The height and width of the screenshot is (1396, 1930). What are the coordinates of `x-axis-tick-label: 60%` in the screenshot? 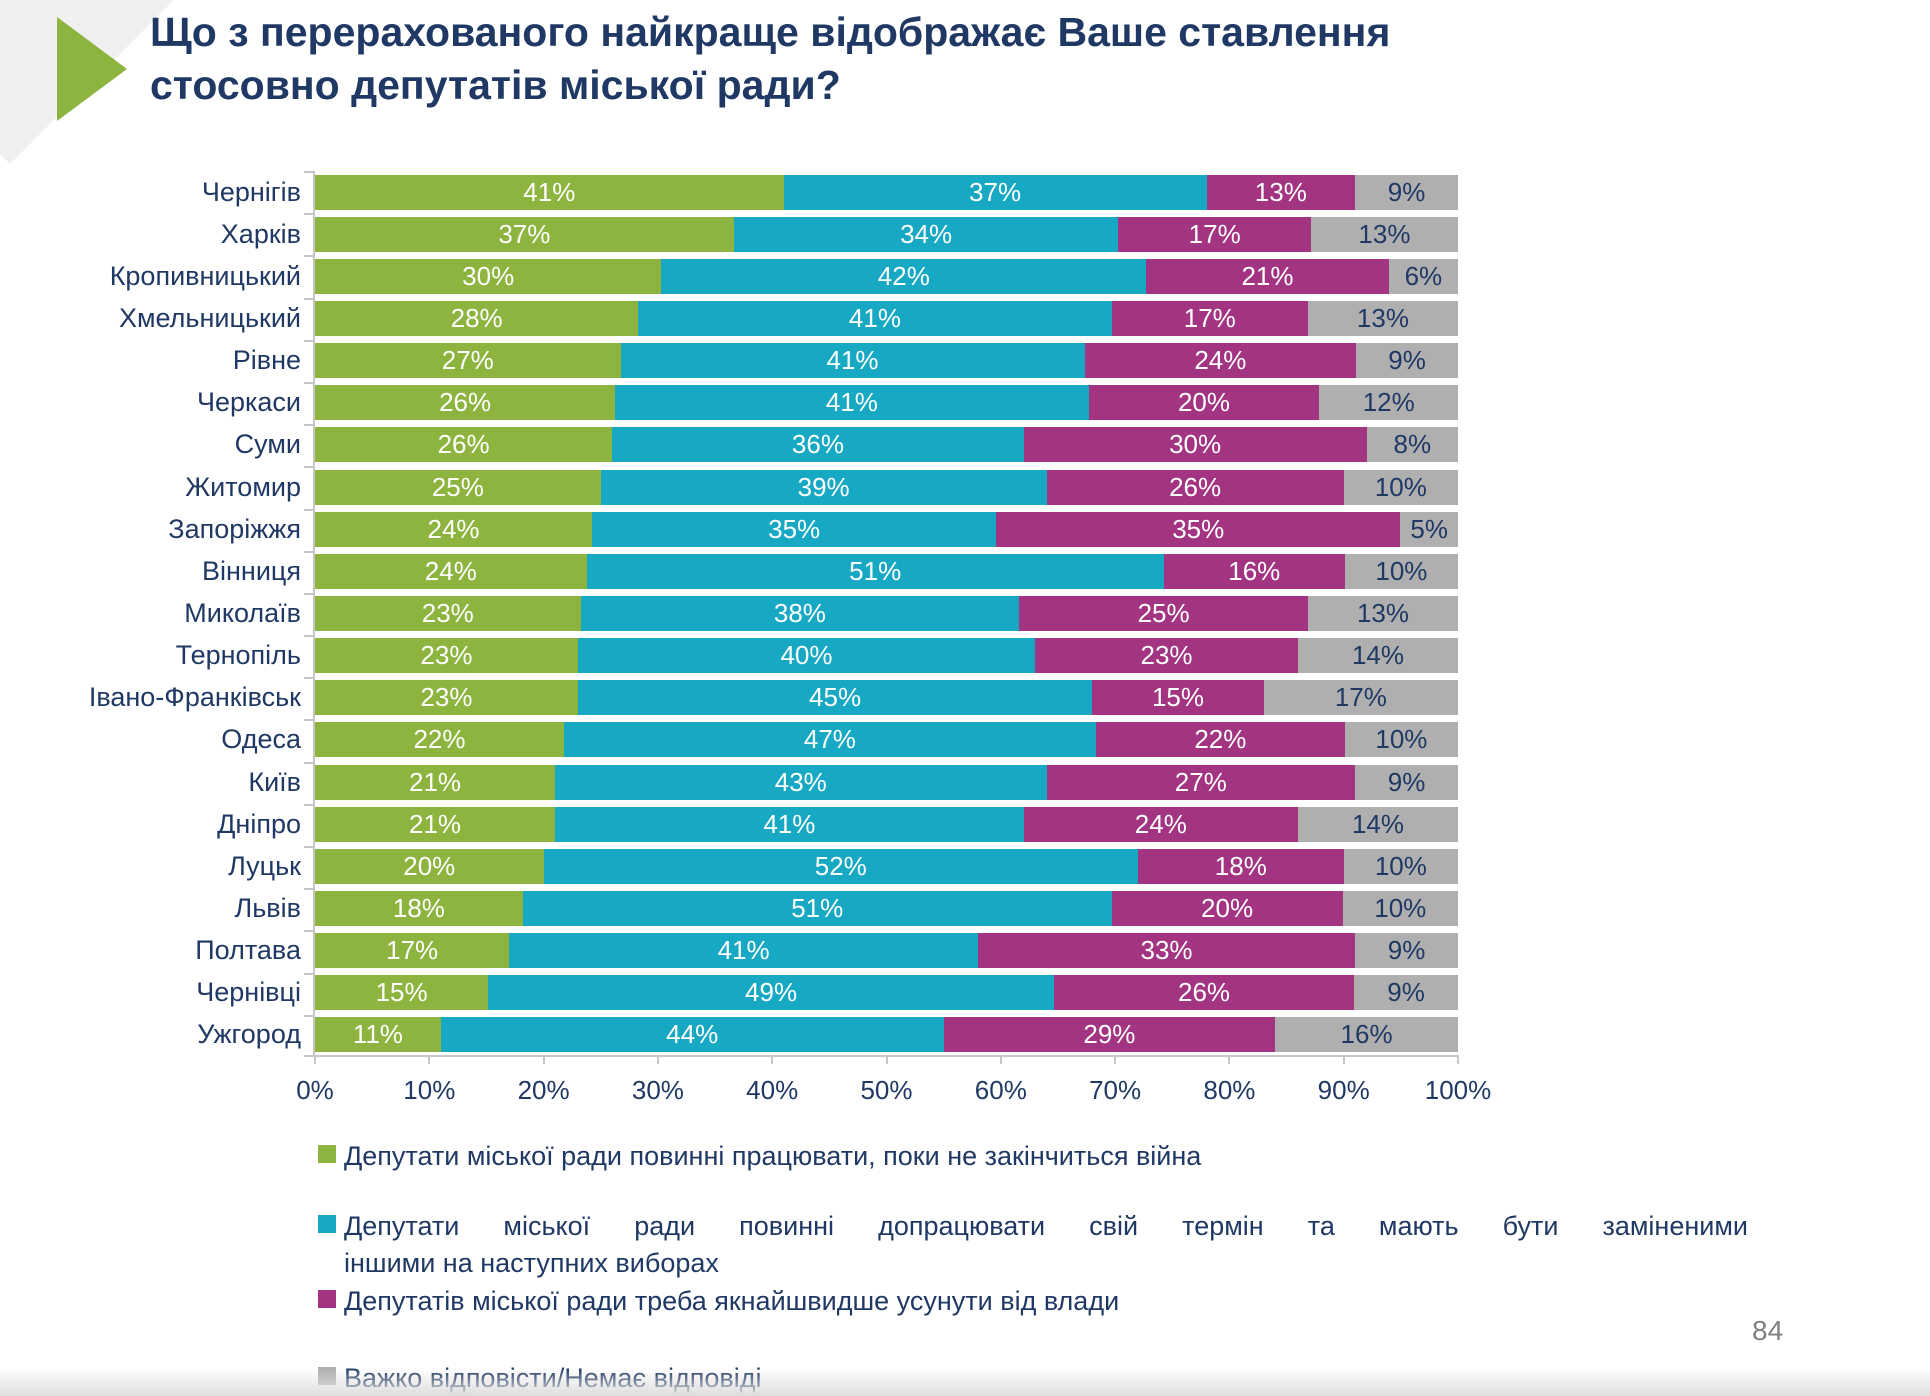 It's located at (1000, 1090).